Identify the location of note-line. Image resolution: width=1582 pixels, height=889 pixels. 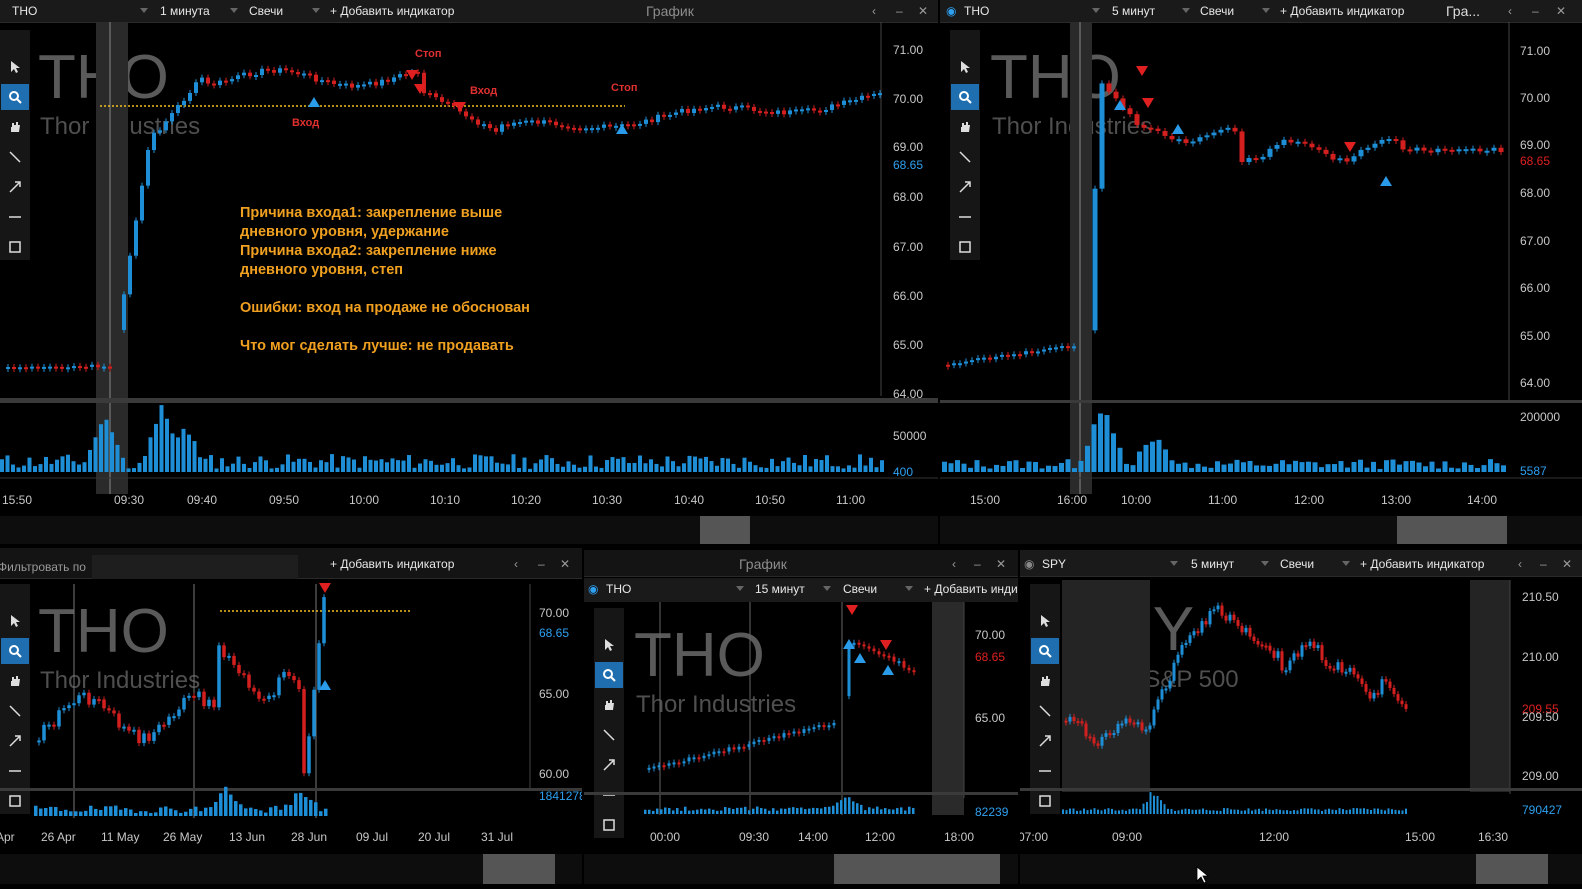
(385, 327).